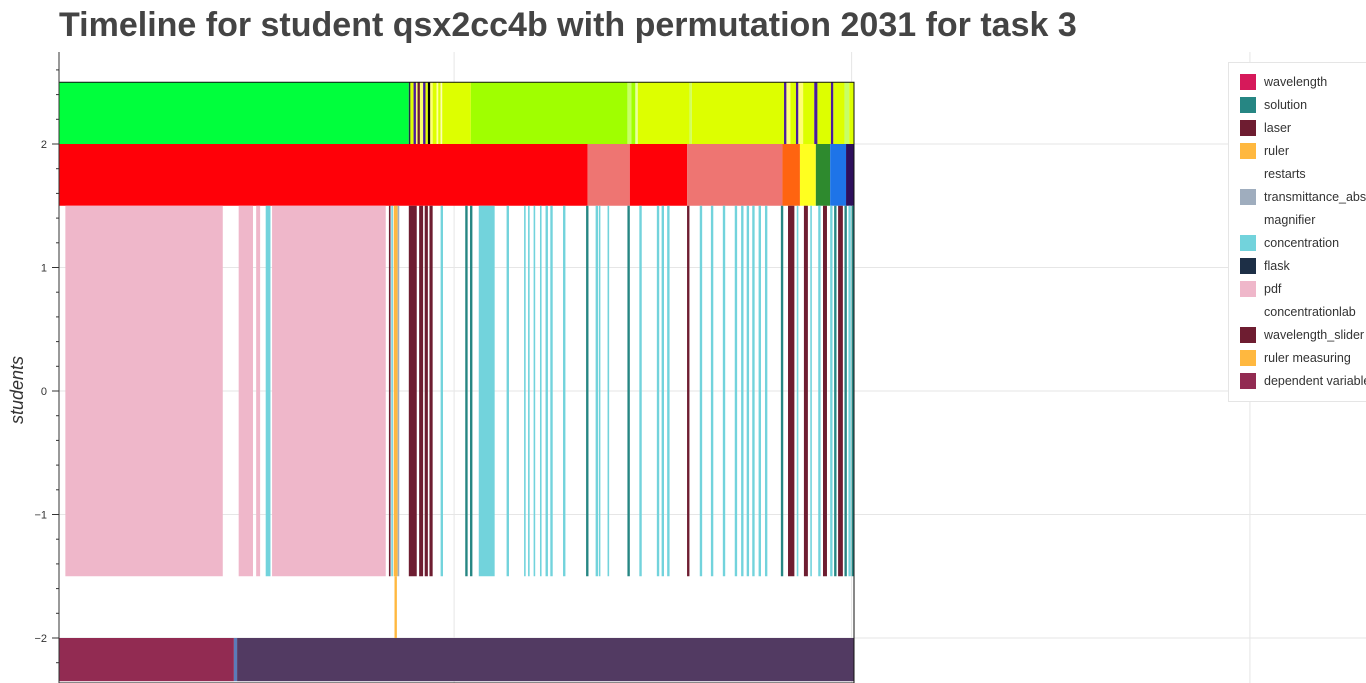  Describe the element at coordinates (1277, 266) in the screenshot. I see `legend-label: flask` at that location.